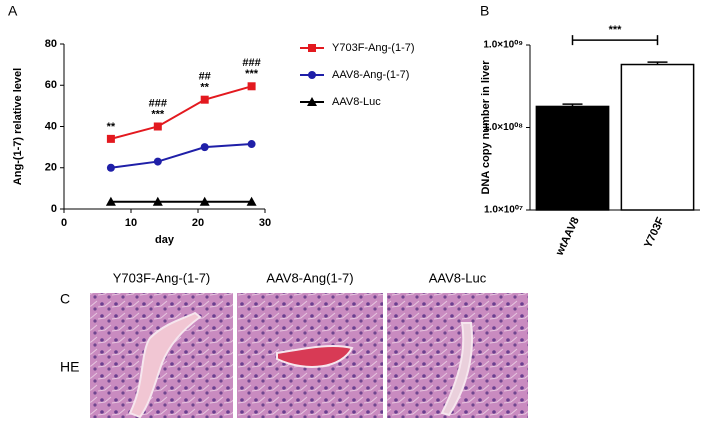 The image size is (714, 438). What do you see at coordinates (198, 223) in the screenshot?
I see `x-tick-label: 20` at bounding box center [198, 223].